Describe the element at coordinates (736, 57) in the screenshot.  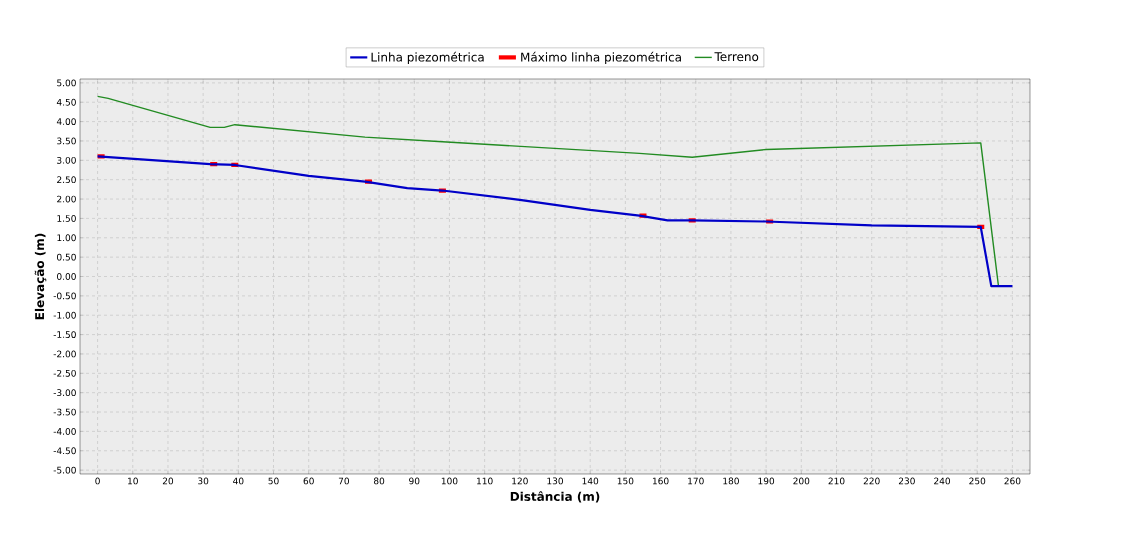
I see `legend-label: Terreno` at that location.